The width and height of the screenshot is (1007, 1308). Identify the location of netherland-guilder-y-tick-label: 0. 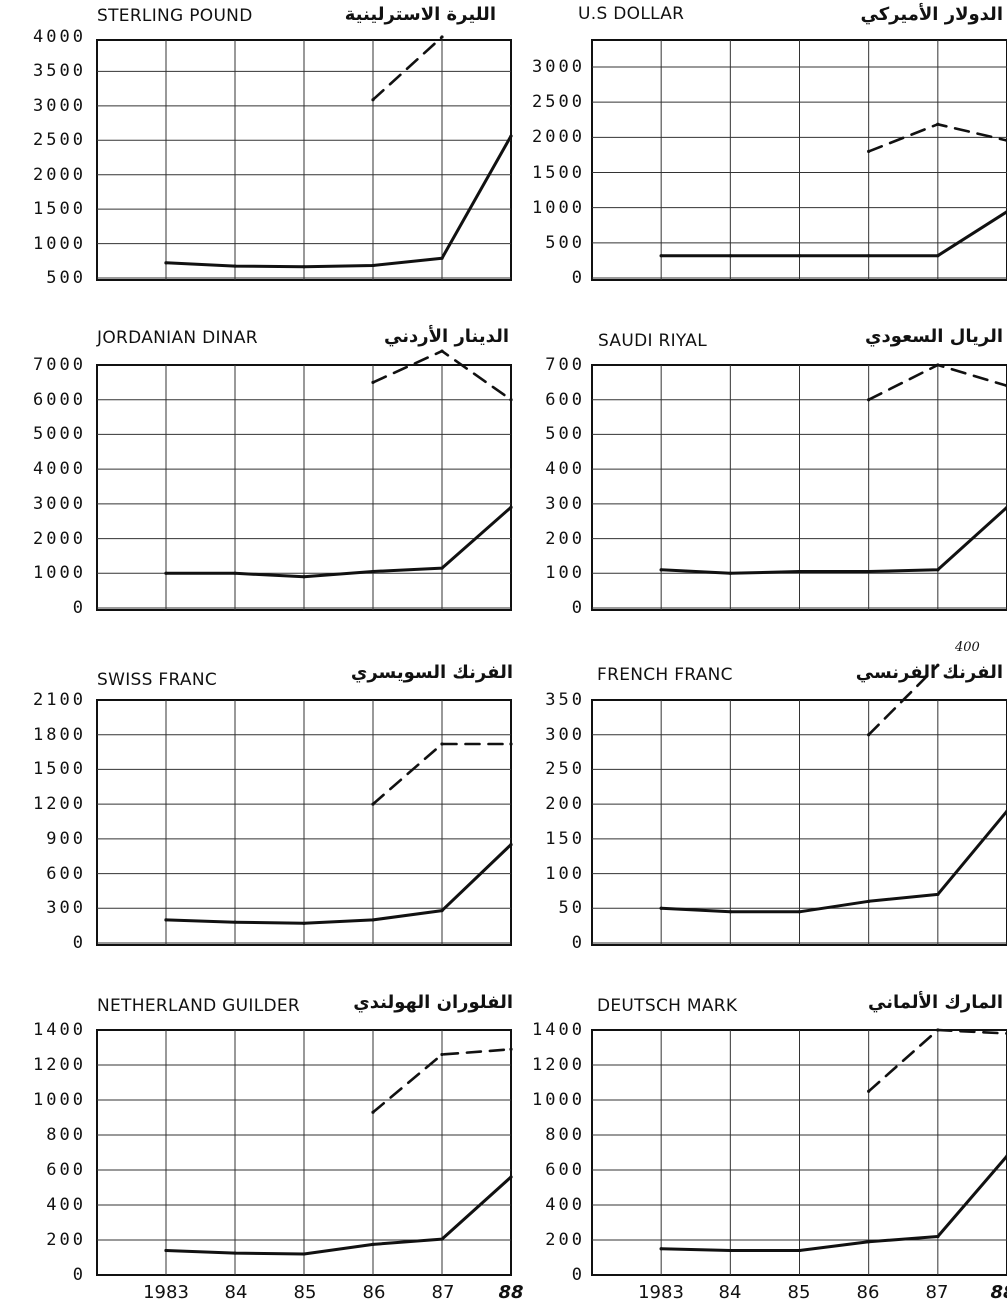
(79, 1275).